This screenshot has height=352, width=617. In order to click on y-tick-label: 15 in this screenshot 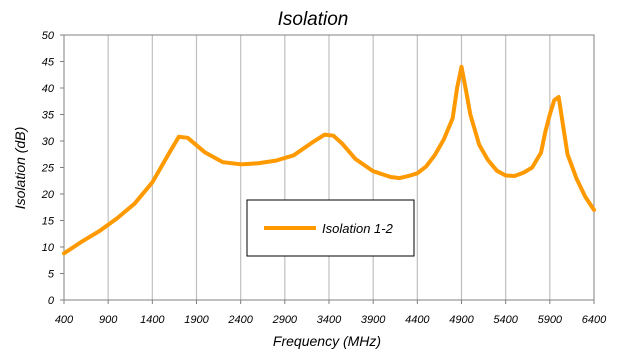, I will do `click(48, 222)`.